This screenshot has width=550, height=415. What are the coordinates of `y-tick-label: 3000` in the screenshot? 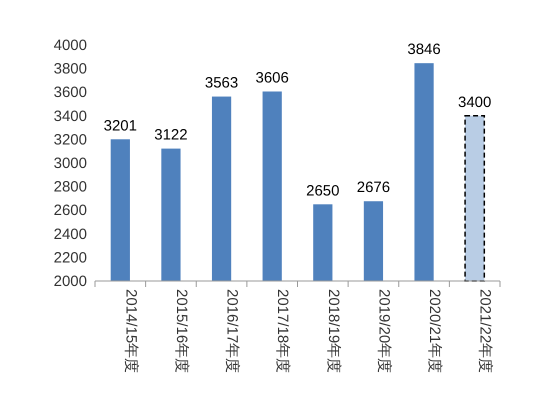 It's located at (70, 163).